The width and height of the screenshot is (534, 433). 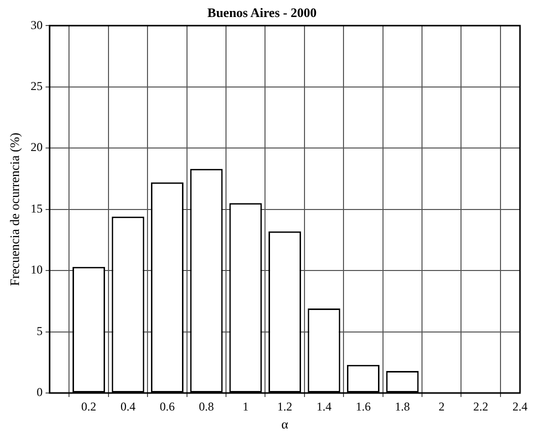 What do you see at coordinates (441, 406) in the screenshot?
I see `x-tick-label: 2` at bounding box center [441, 406].